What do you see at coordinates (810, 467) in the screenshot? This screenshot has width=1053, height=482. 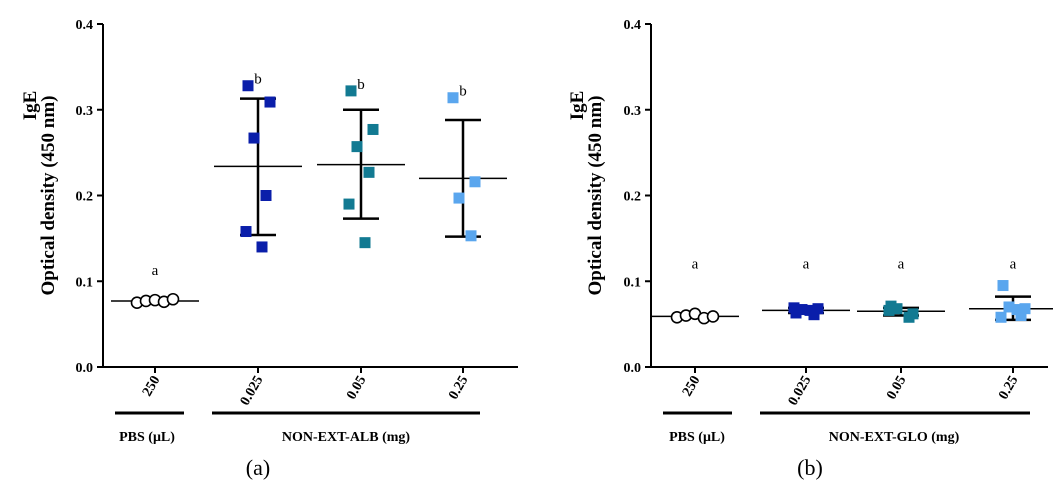 I see `panel-label: (b)` at bounding box center [810, 467].